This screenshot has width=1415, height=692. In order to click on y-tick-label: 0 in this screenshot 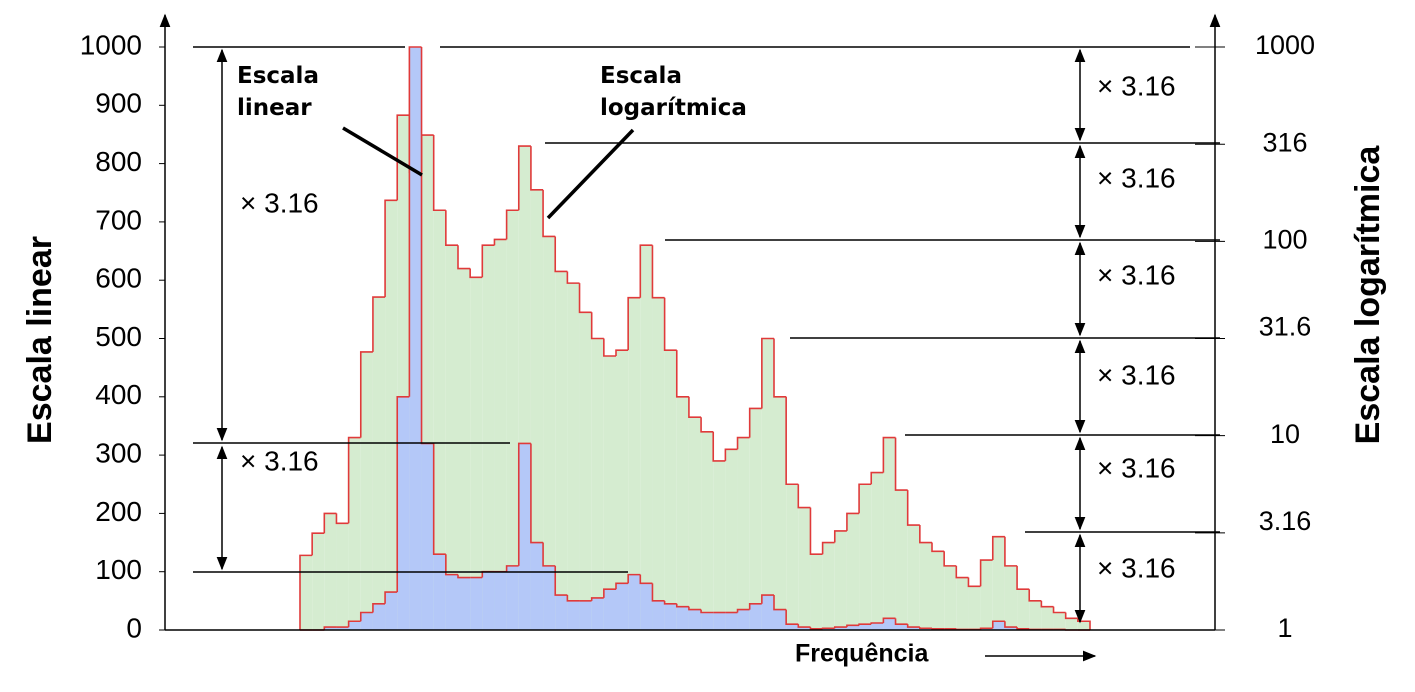, I will do `click(134, 627)`.